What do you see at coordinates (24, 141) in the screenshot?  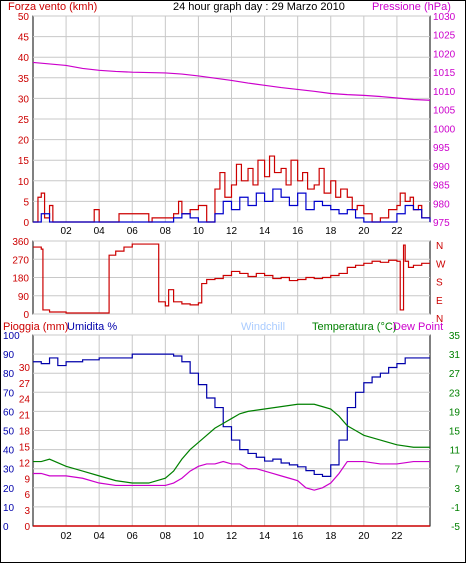 I see `wind-tick-label: 20` at bounding box center [24, 141].